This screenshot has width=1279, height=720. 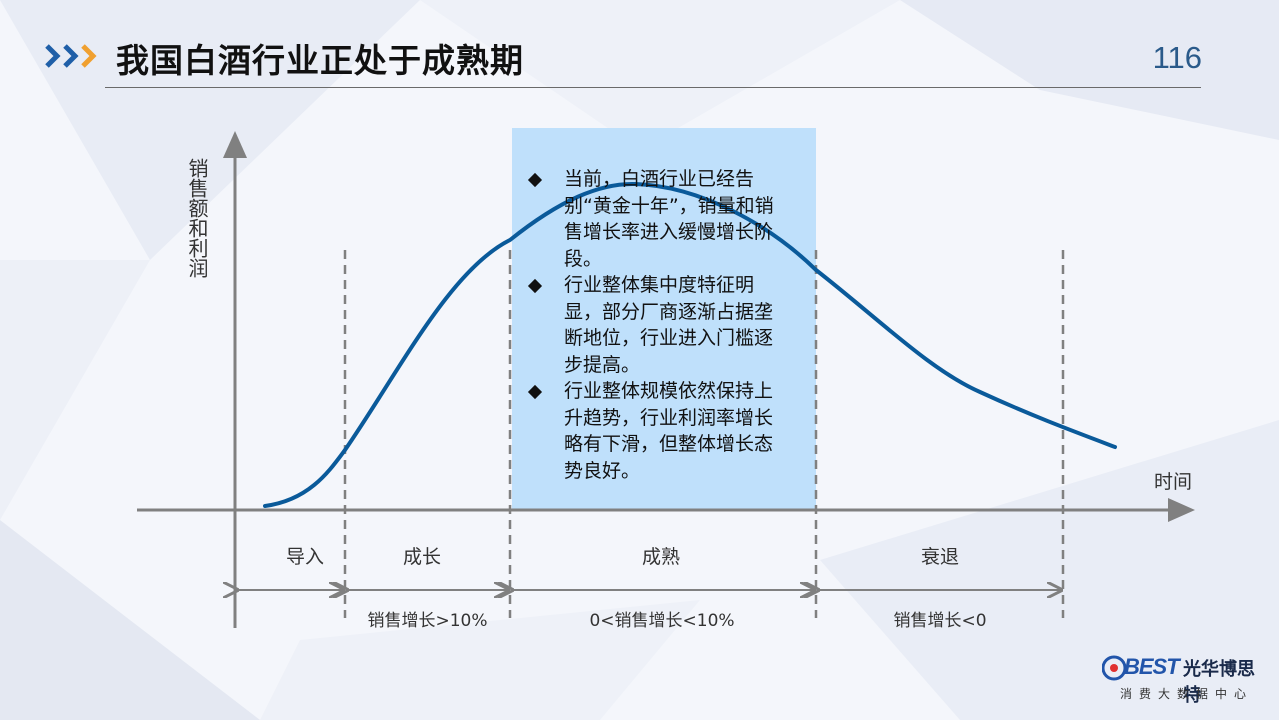 I want to click on growth-rate-growth: 销售增长>10%, so click(x=427, y=621).